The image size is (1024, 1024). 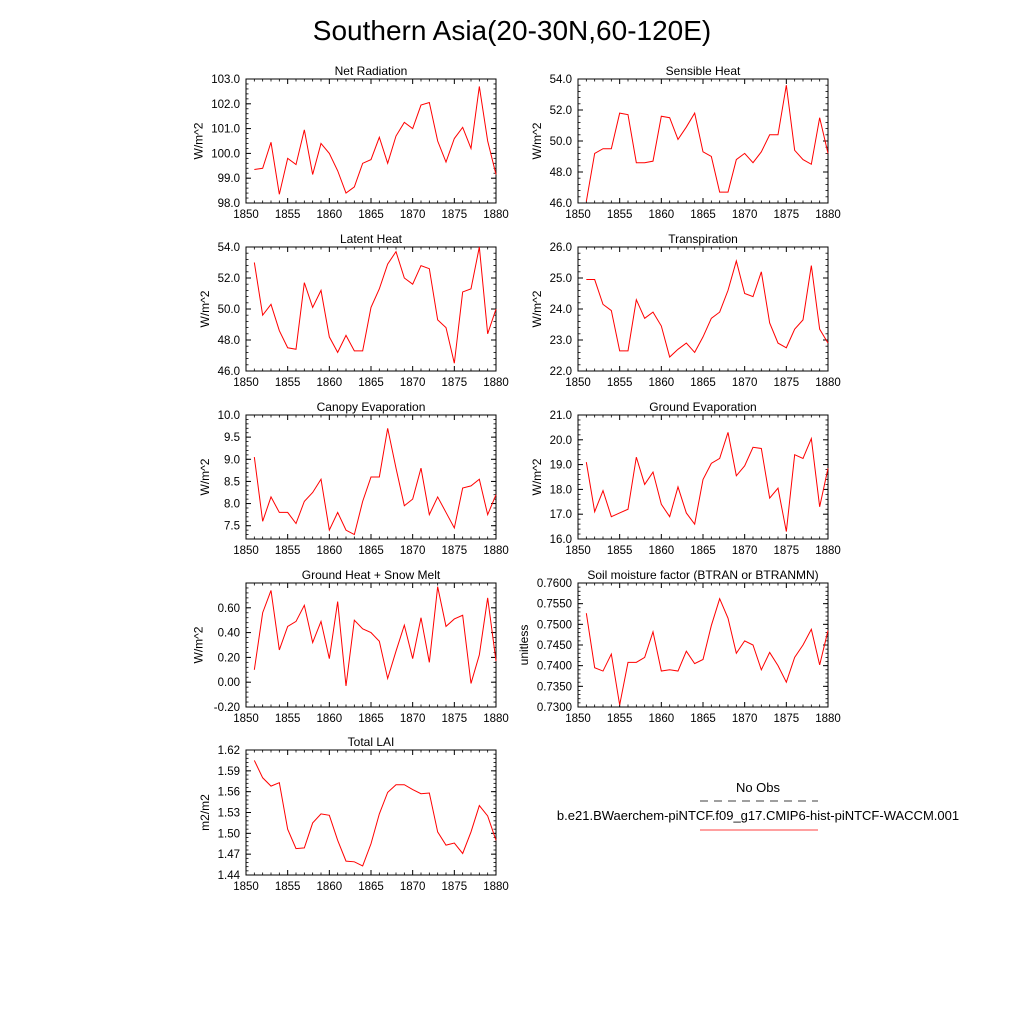 What do you see at coordinates (229, 204) in the screenshot?
I see `y-tick-label: 98.0` at bounding box center [229, 204].